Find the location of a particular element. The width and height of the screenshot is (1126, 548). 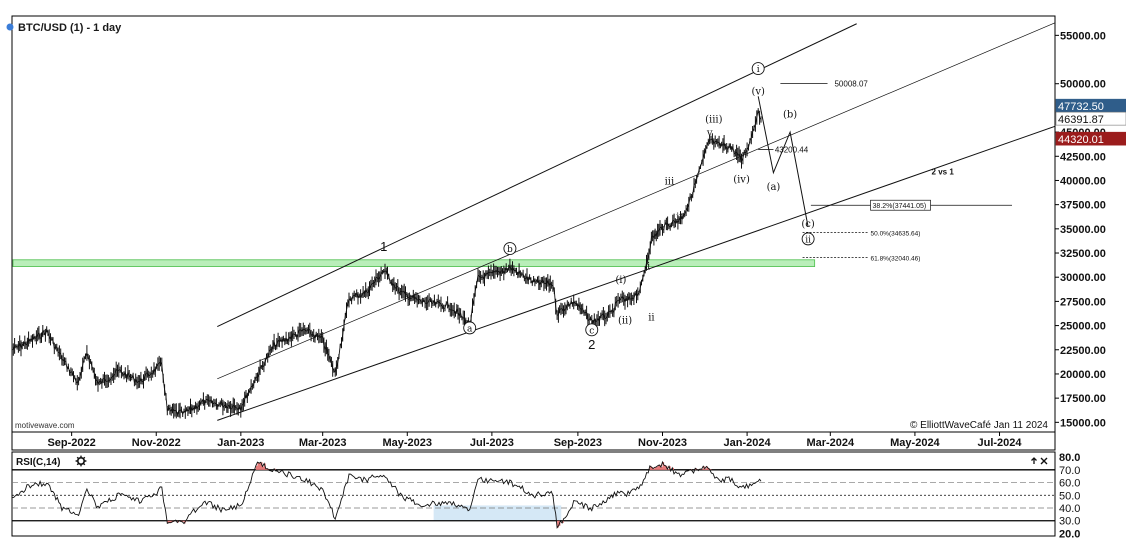

rsi-line is located at coordinates (386, 494).